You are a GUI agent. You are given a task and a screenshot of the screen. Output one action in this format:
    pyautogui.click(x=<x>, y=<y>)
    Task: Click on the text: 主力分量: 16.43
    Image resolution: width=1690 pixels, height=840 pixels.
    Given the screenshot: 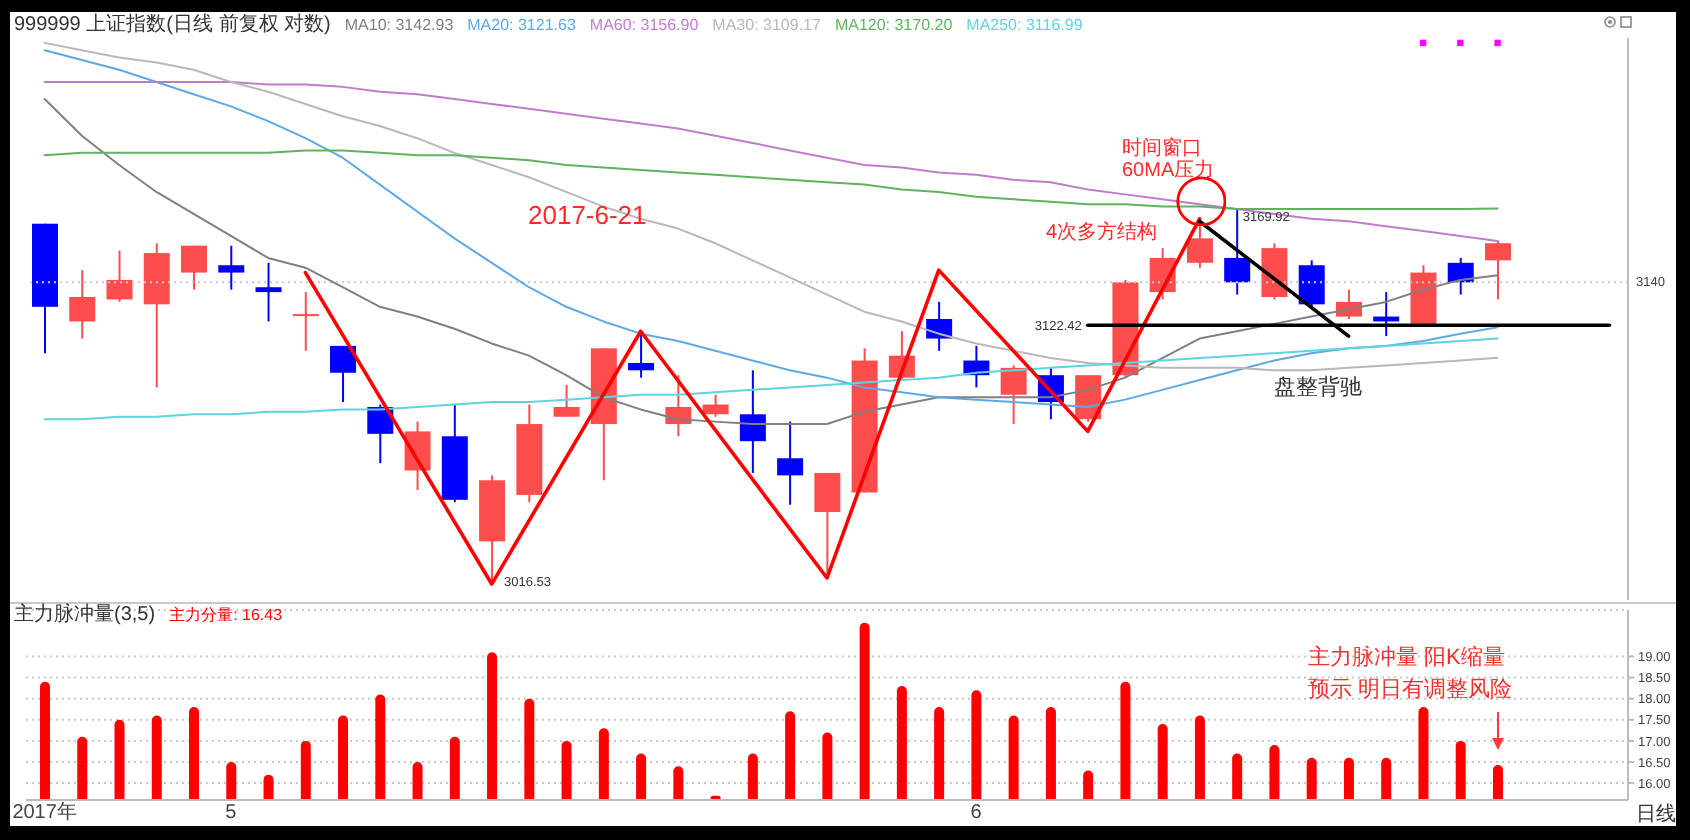 What is the action you would take?
    pyautogui.click(x=226, y=616)
    